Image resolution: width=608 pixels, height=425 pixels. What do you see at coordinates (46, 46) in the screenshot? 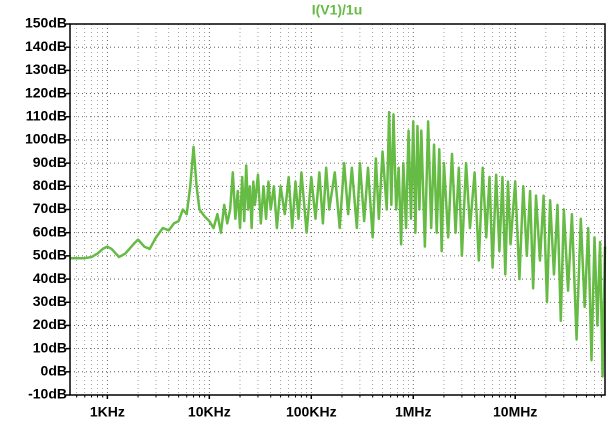
I see `y-tick-label: 140dB` at bounding box center [46, 46].